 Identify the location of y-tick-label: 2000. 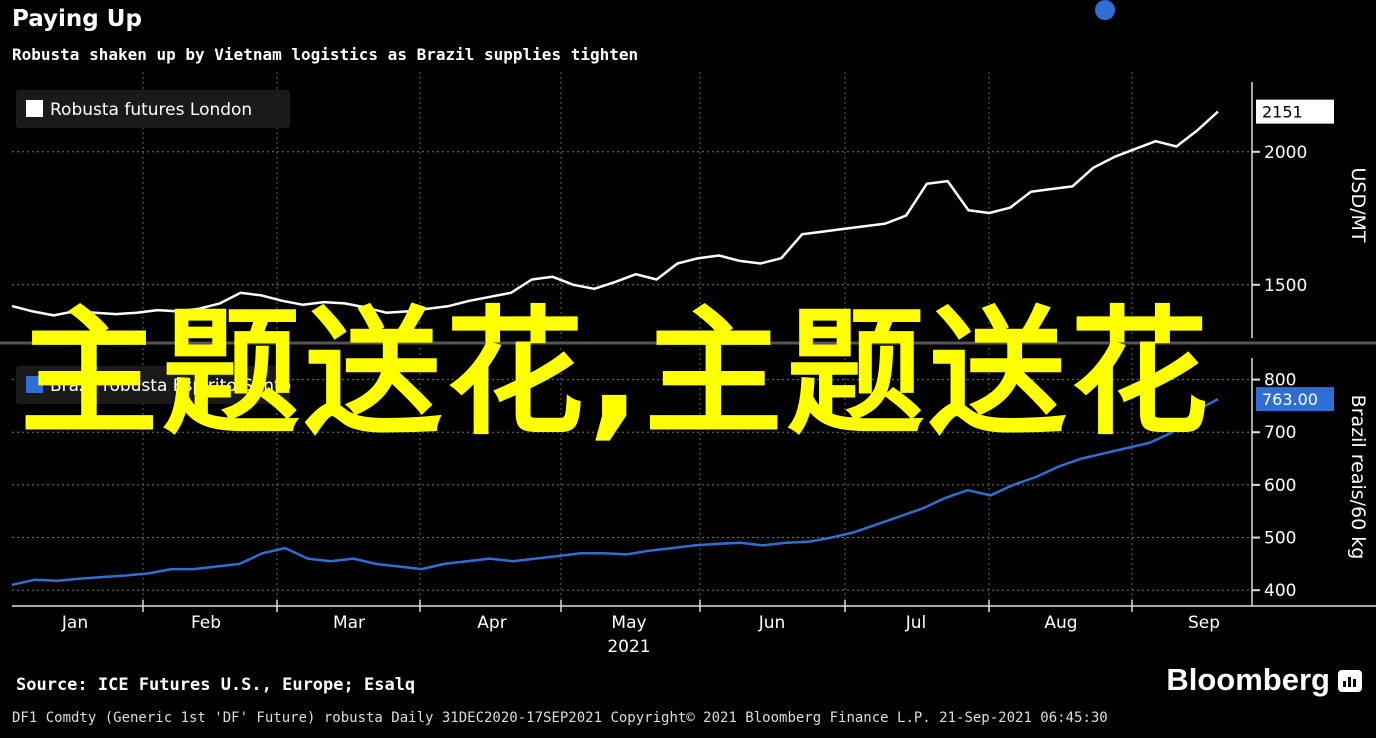
(1285, 153).